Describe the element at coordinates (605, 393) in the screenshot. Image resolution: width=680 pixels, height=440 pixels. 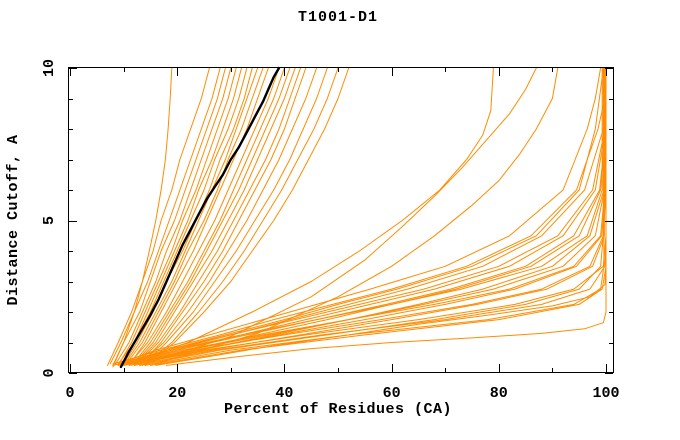
I see `x-tick-label: 100` at that location.